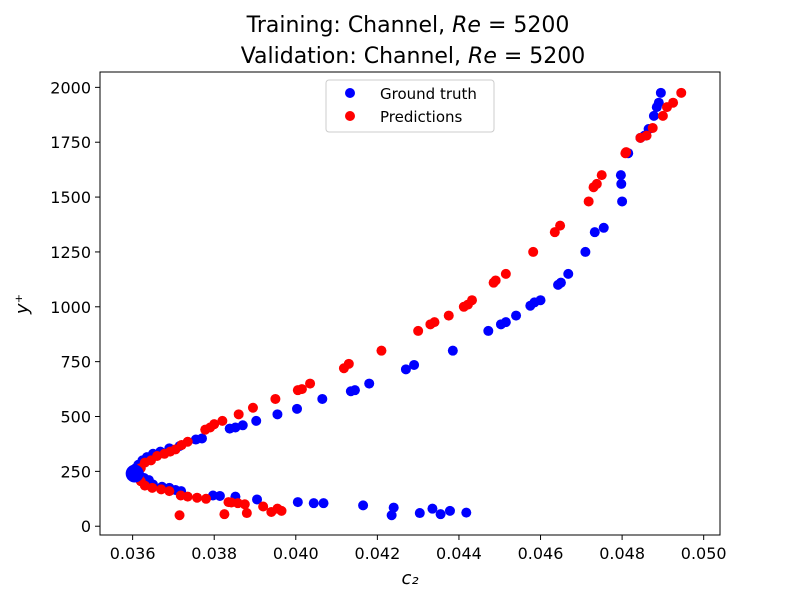  Describe the element at coordinates (408, 25) in the screenshot. I see `chart-title-line1: Training: Channel, Re = 5200` at that location.